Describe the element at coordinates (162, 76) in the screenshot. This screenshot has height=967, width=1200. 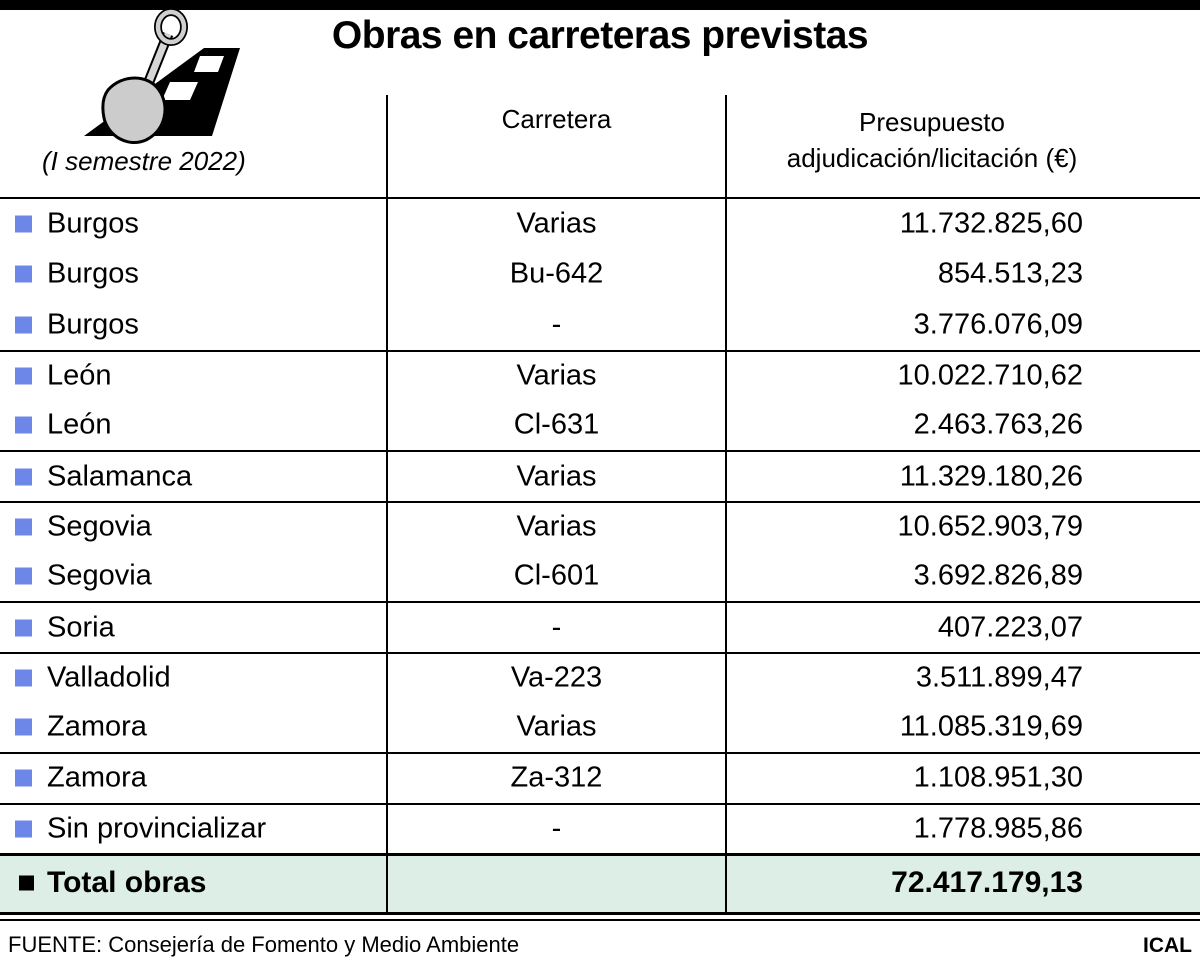
I see `shovel-road-icon` at that location.